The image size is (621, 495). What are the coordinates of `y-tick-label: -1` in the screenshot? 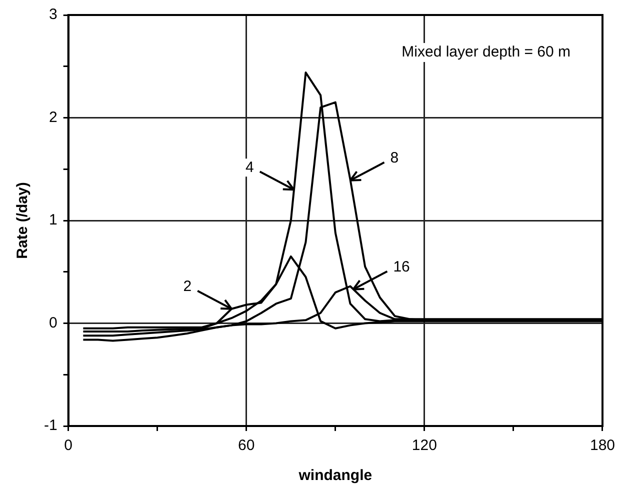 It's located at (51, 425).